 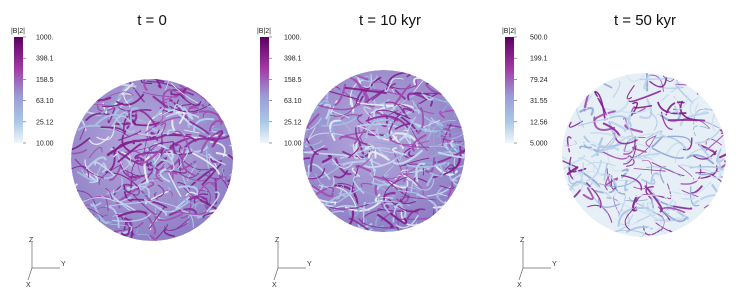 What do you see at coordinates (539, 80) in the screenshot?
I see `colorbar-tick-label: 79.24` at bounding box center [539, 80].